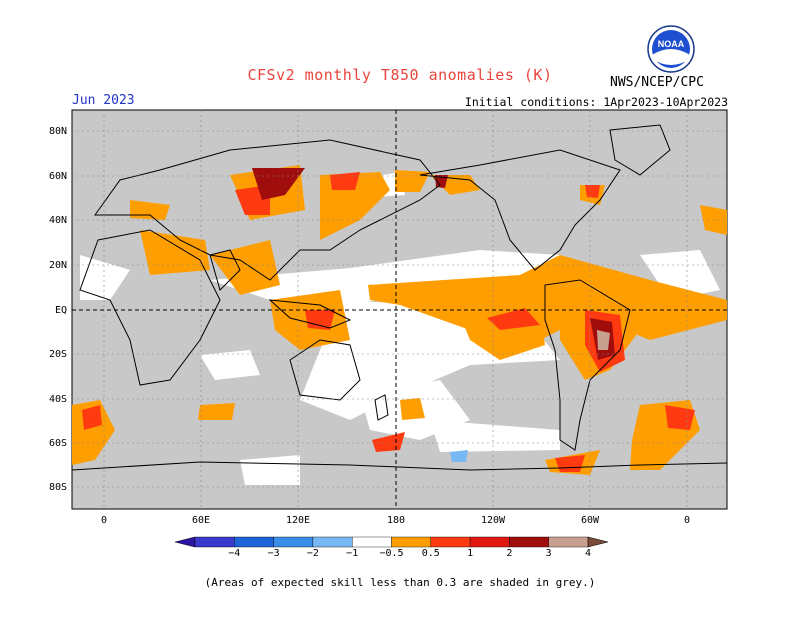 The width and height of the screenshot is (800, 618). Describe the element at coordinates (58, 131) in the screenshot. I see `lat-label: 80N` at that location.